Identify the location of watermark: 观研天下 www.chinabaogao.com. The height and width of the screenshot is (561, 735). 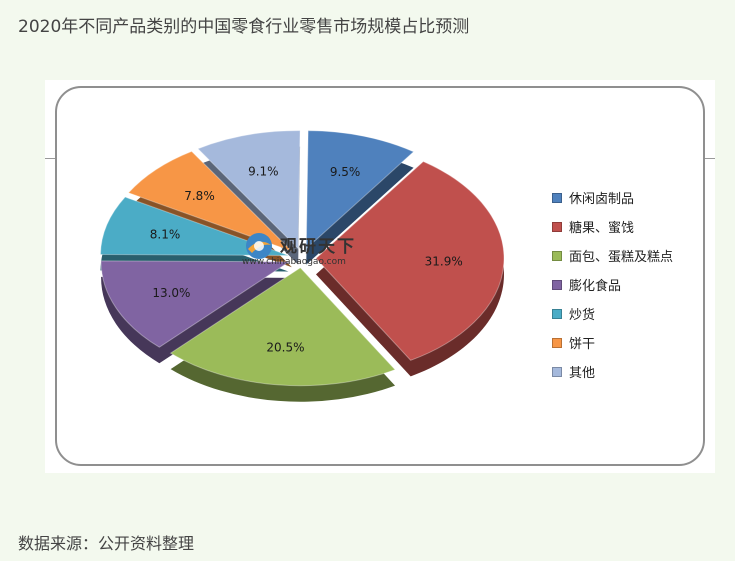
(315, 250).